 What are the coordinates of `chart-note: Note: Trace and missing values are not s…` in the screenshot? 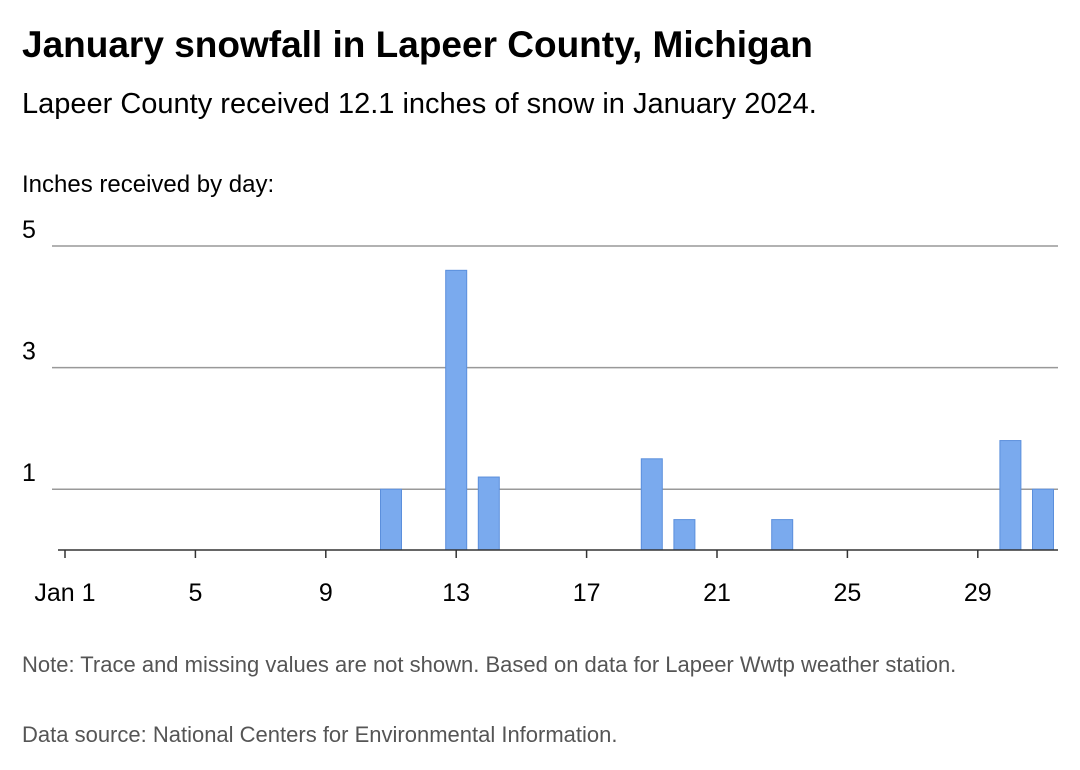 It's located at (489, 664).